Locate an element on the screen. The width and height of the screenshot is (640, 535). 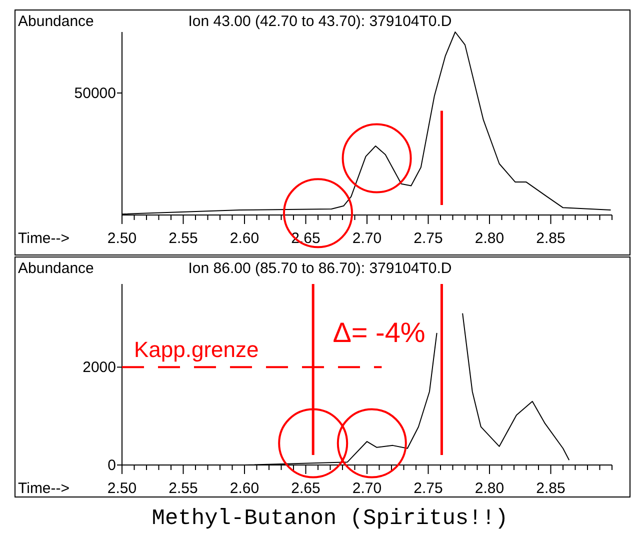
chart-title: Ion 86.00 (85.70 to 86.70): 379104T0.D is located at coordinates (320, 268).